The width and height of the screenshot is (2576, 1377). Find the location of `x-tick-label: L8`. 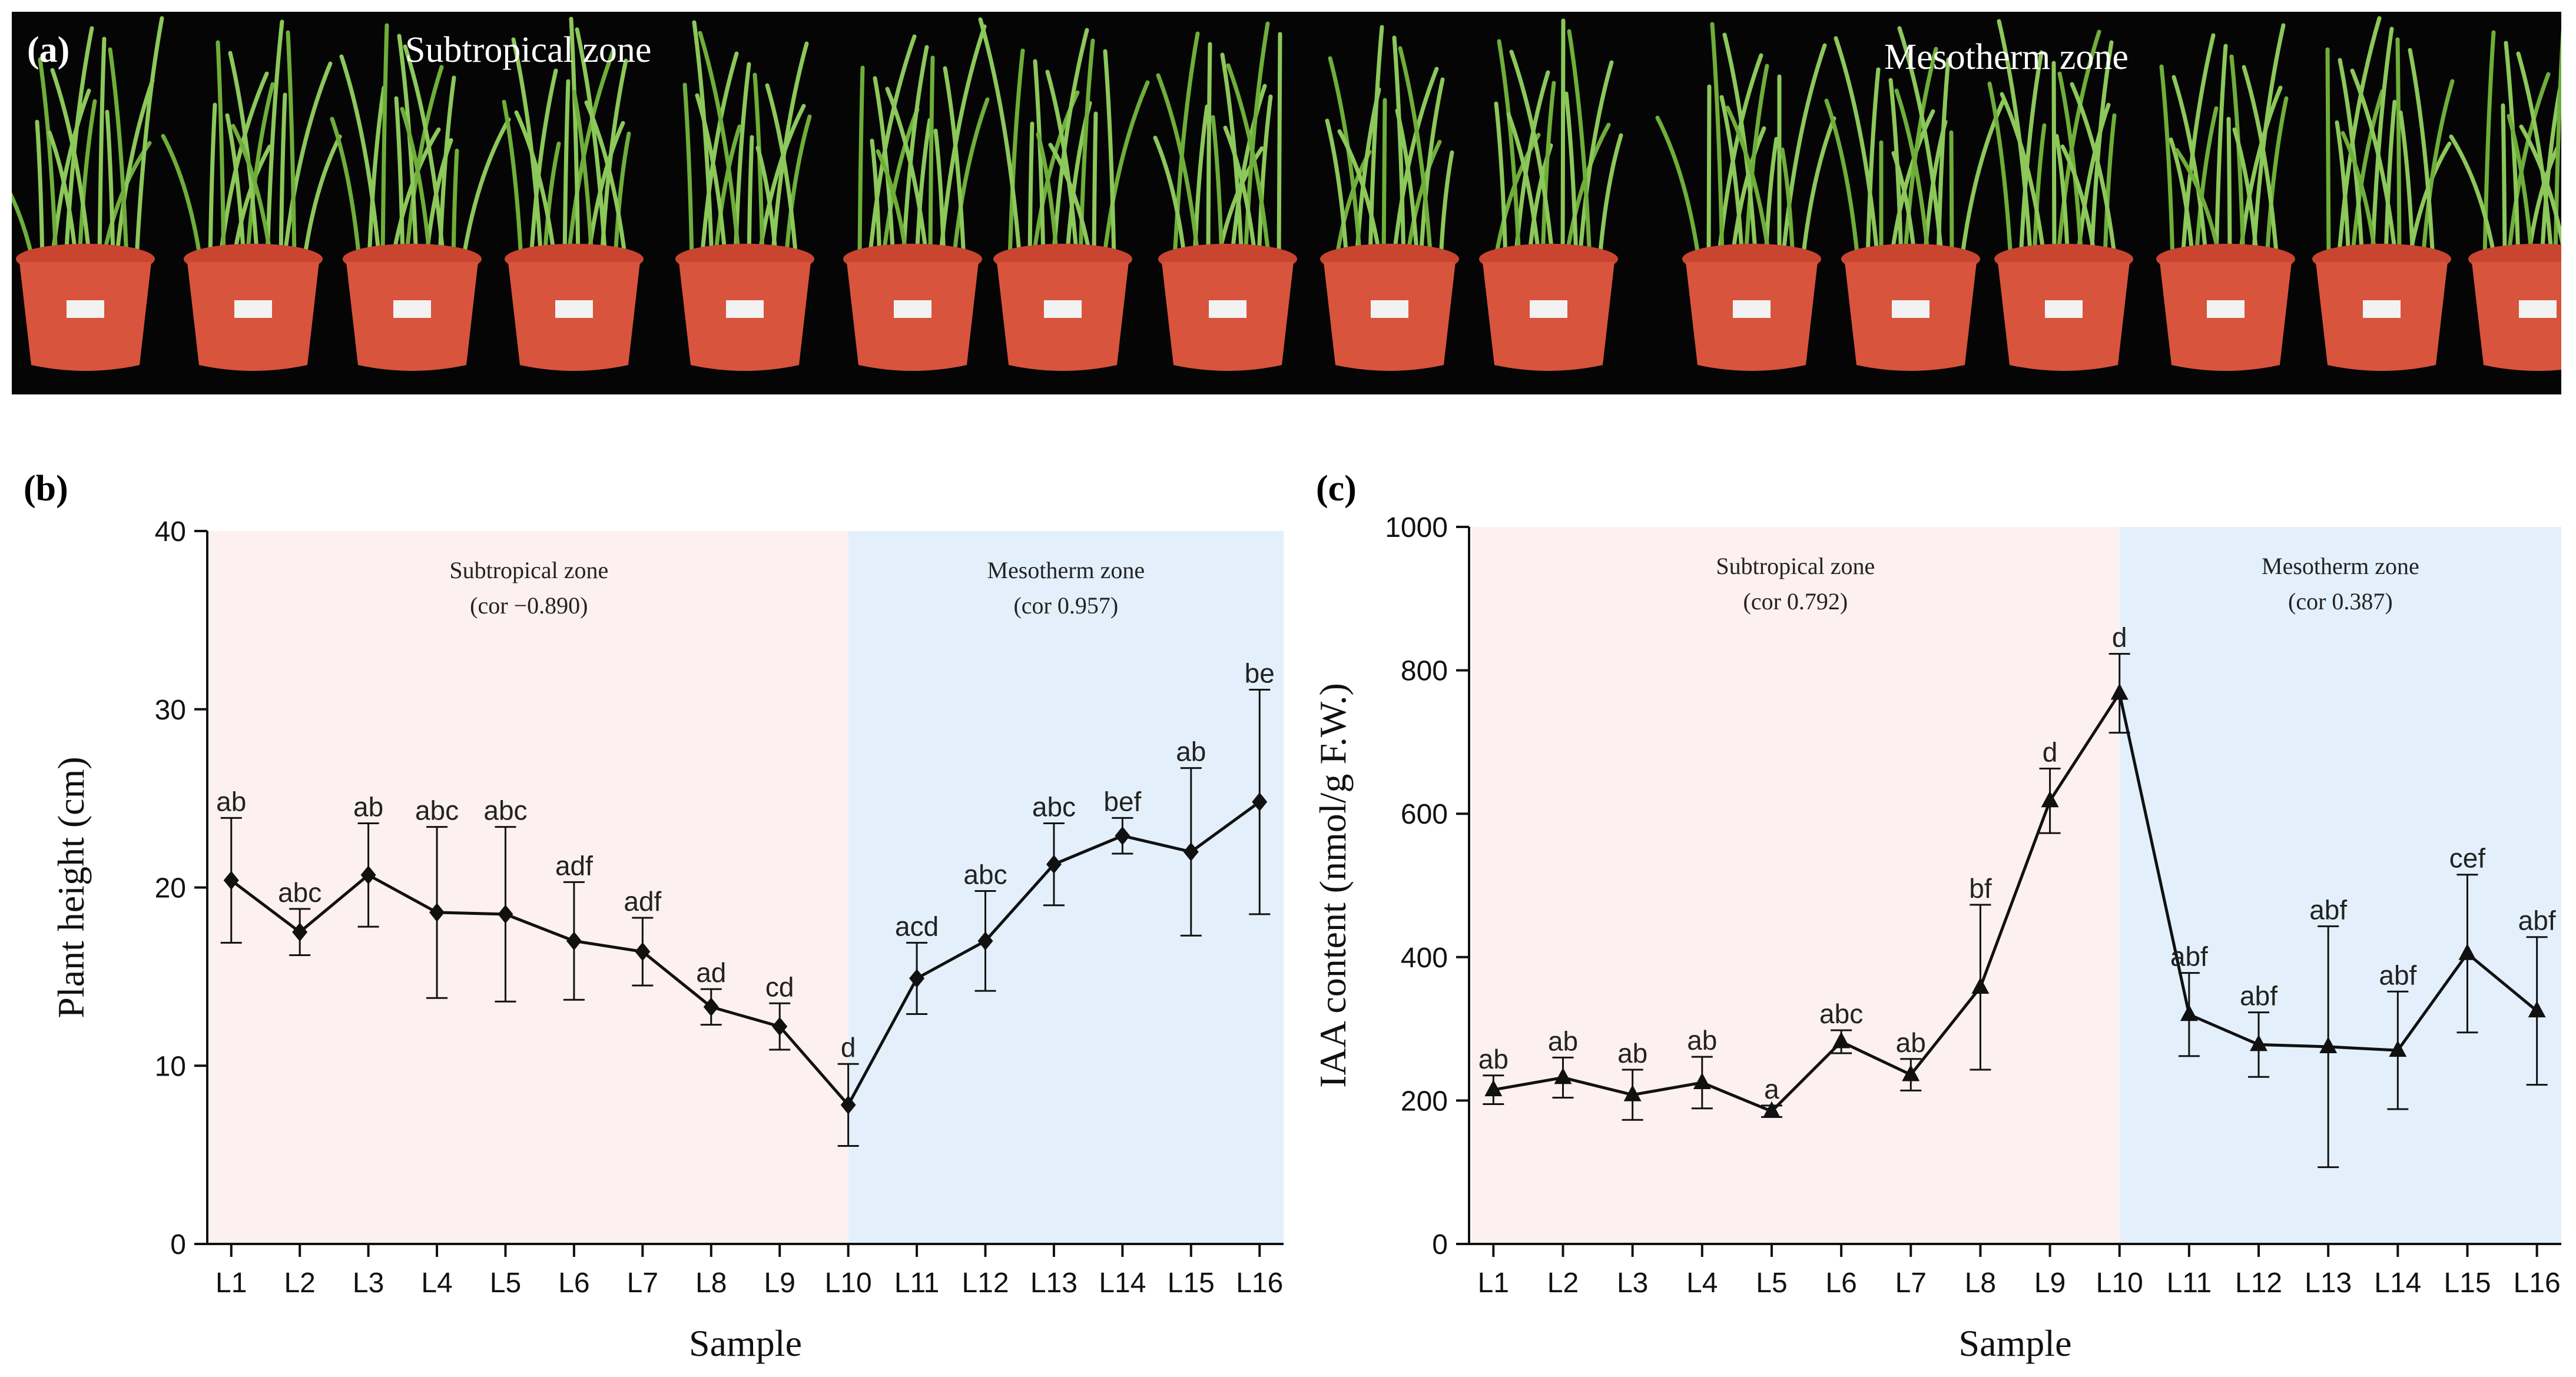

x-tick-label: L8 is located at coordinates (1980, 1283).